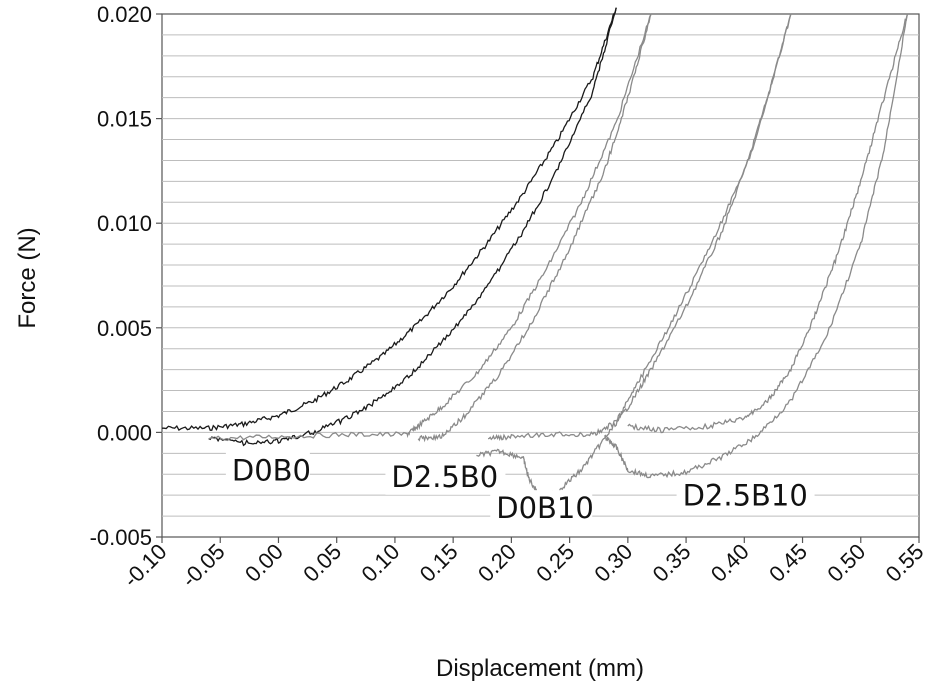 The height and width of the screenshot is (686, 929). What do you see at coordinates (846, 563) in the screenshot?
I see `x-tick-label: 0.50` at bounding box center [846, 563].